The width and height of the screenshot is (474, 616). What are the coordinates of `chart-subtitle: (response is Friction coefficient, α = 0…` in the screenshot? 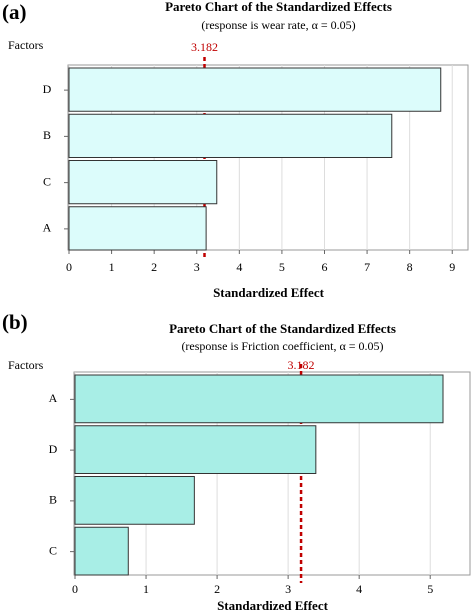 It's located at (282, 346).